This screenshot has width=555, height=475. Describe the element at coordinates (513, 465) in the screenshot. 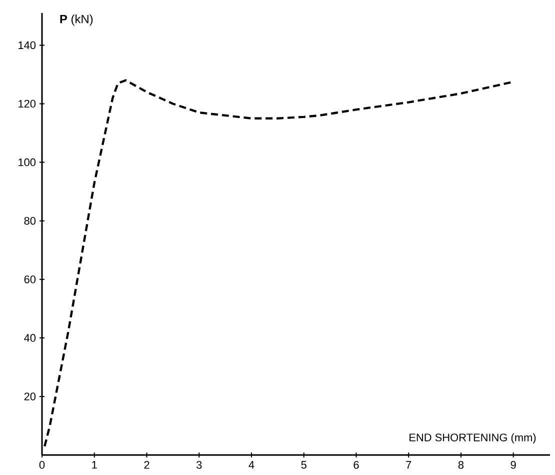

I see `x-tick-label: 9` at that location.